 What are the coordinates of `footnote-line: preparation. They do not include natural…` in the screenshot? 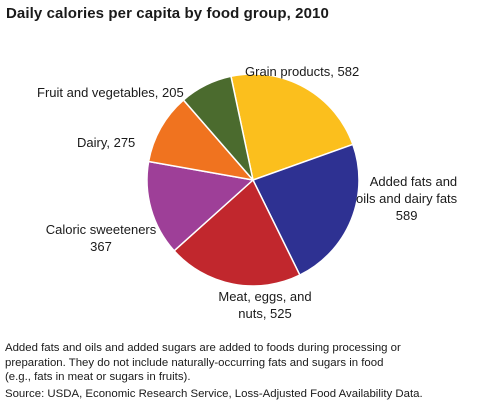 It's located at (194, 362).